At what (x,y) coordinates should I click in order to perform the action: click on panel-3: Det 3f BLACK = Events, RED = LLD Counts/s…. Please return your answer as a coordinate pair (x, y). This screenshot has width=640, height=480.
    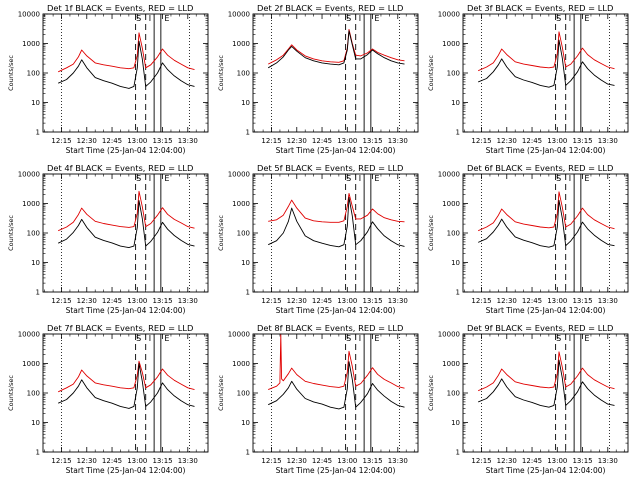
    Looking at the image, I should click on (528, 79).